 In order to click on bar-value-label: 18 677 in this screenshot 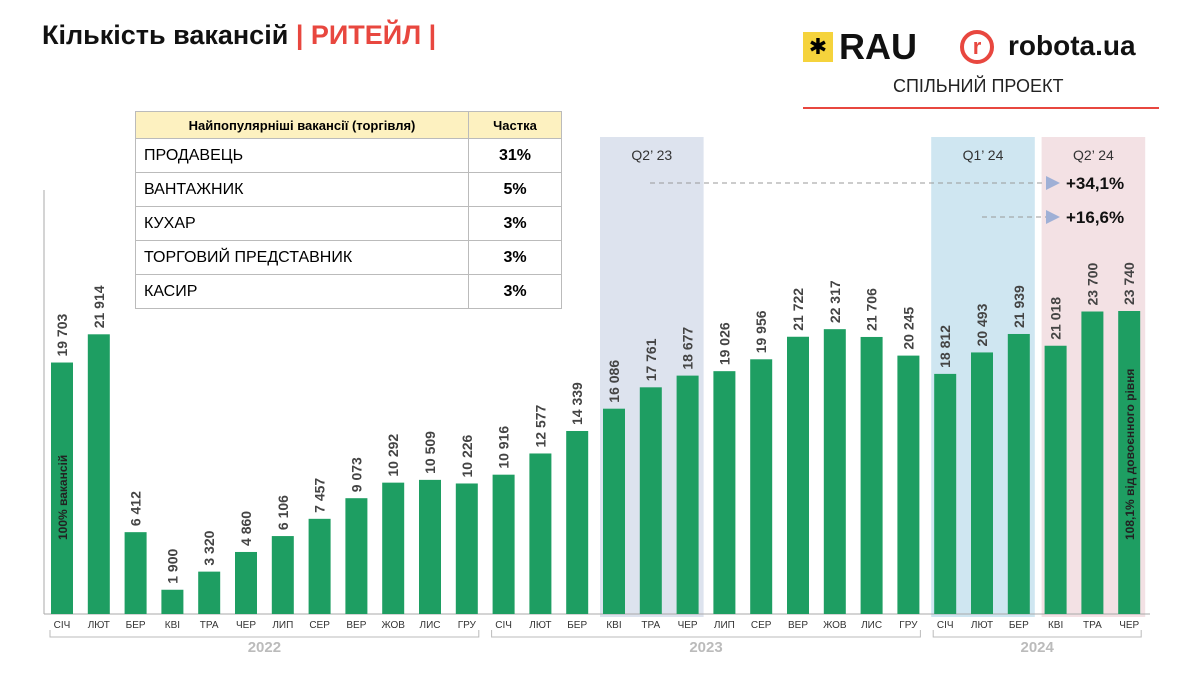, I will do `click(688, 348)`.